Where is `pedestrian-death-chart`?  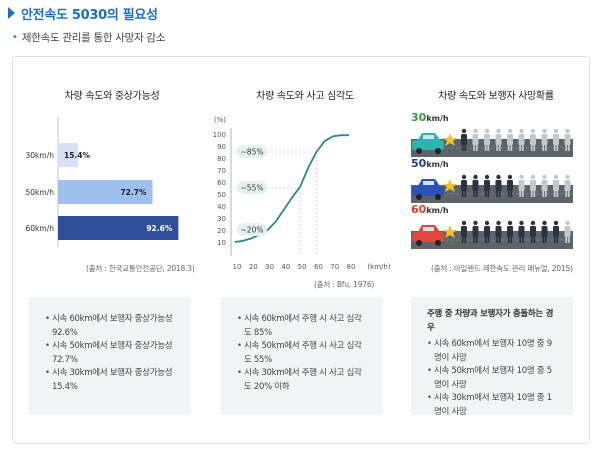
pedestrian-death-chart is located at coordinates (492, 188).